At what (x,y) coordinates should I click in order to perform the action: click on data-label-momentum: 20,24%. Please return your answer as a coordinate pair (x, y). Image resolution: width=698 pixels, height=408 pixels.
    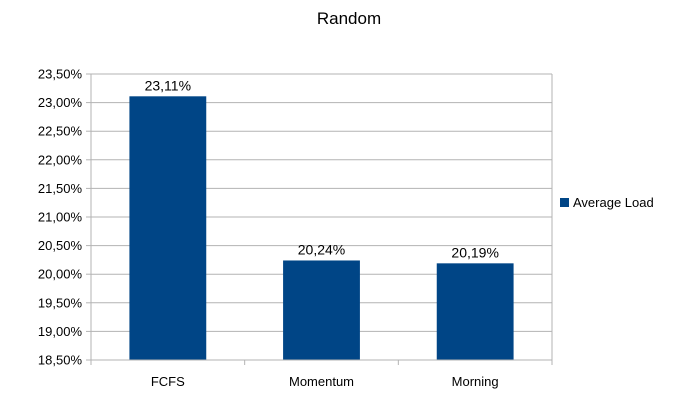
    Looking at the image, I should click on (321, 249).